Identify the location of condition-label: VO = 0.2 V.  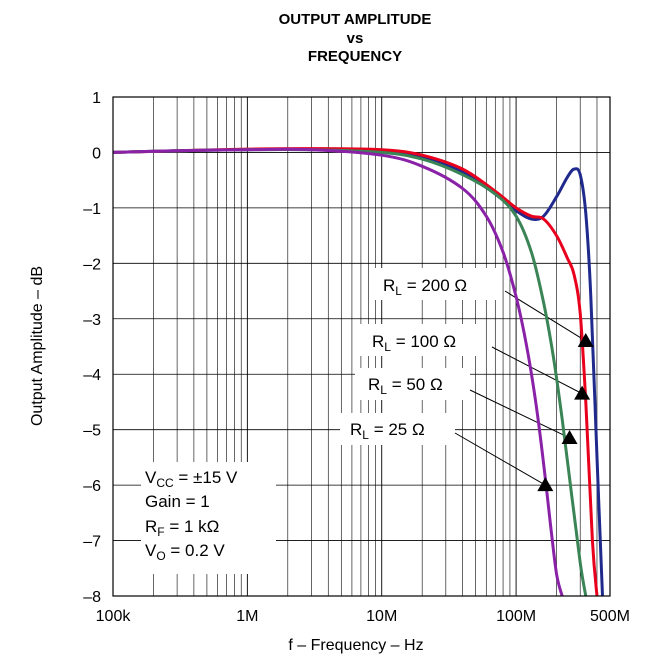
(185, 552).